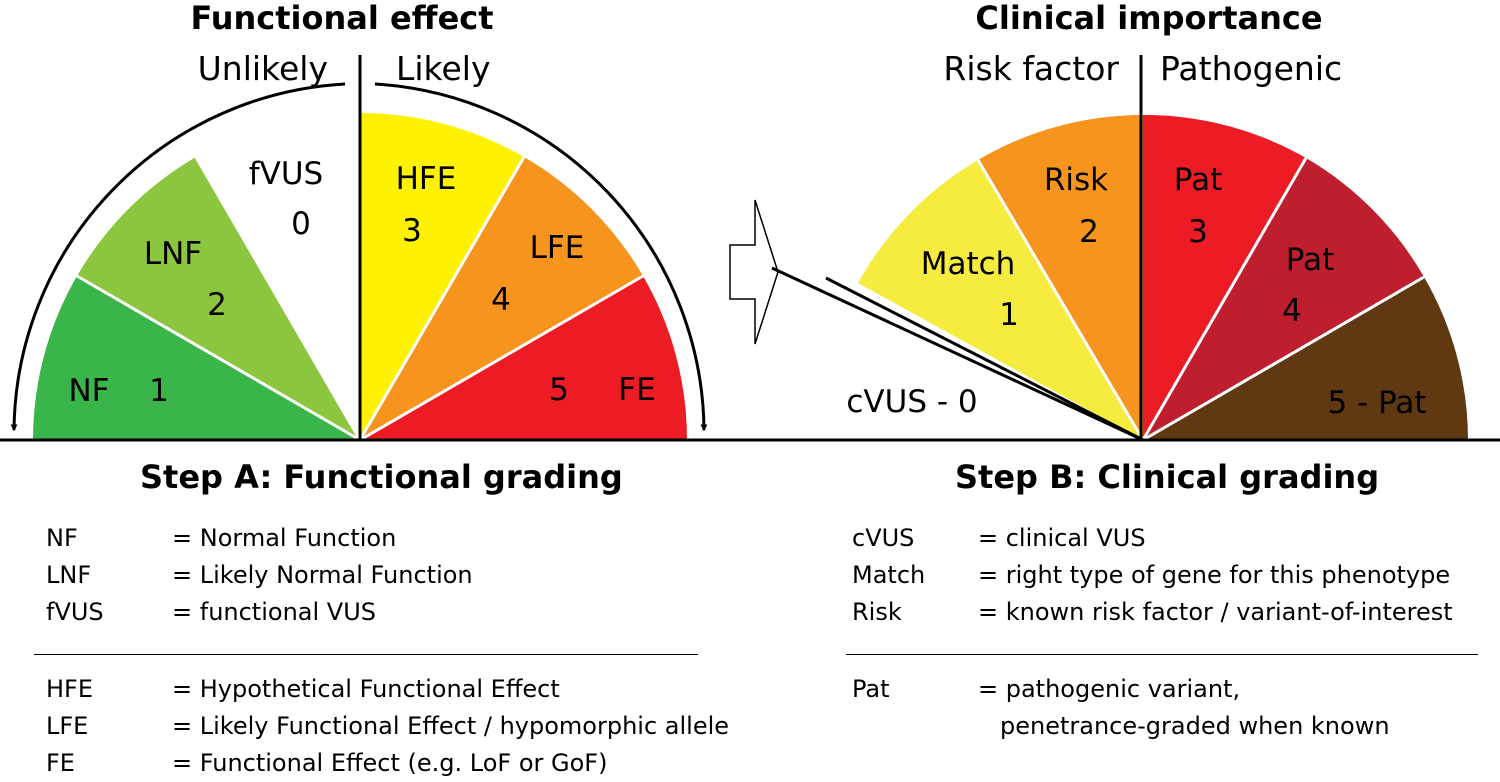  What do you see at coordinates (636, 390) in the screenshot?
I see `fe-label: FE` at bounding box center [636, 390].